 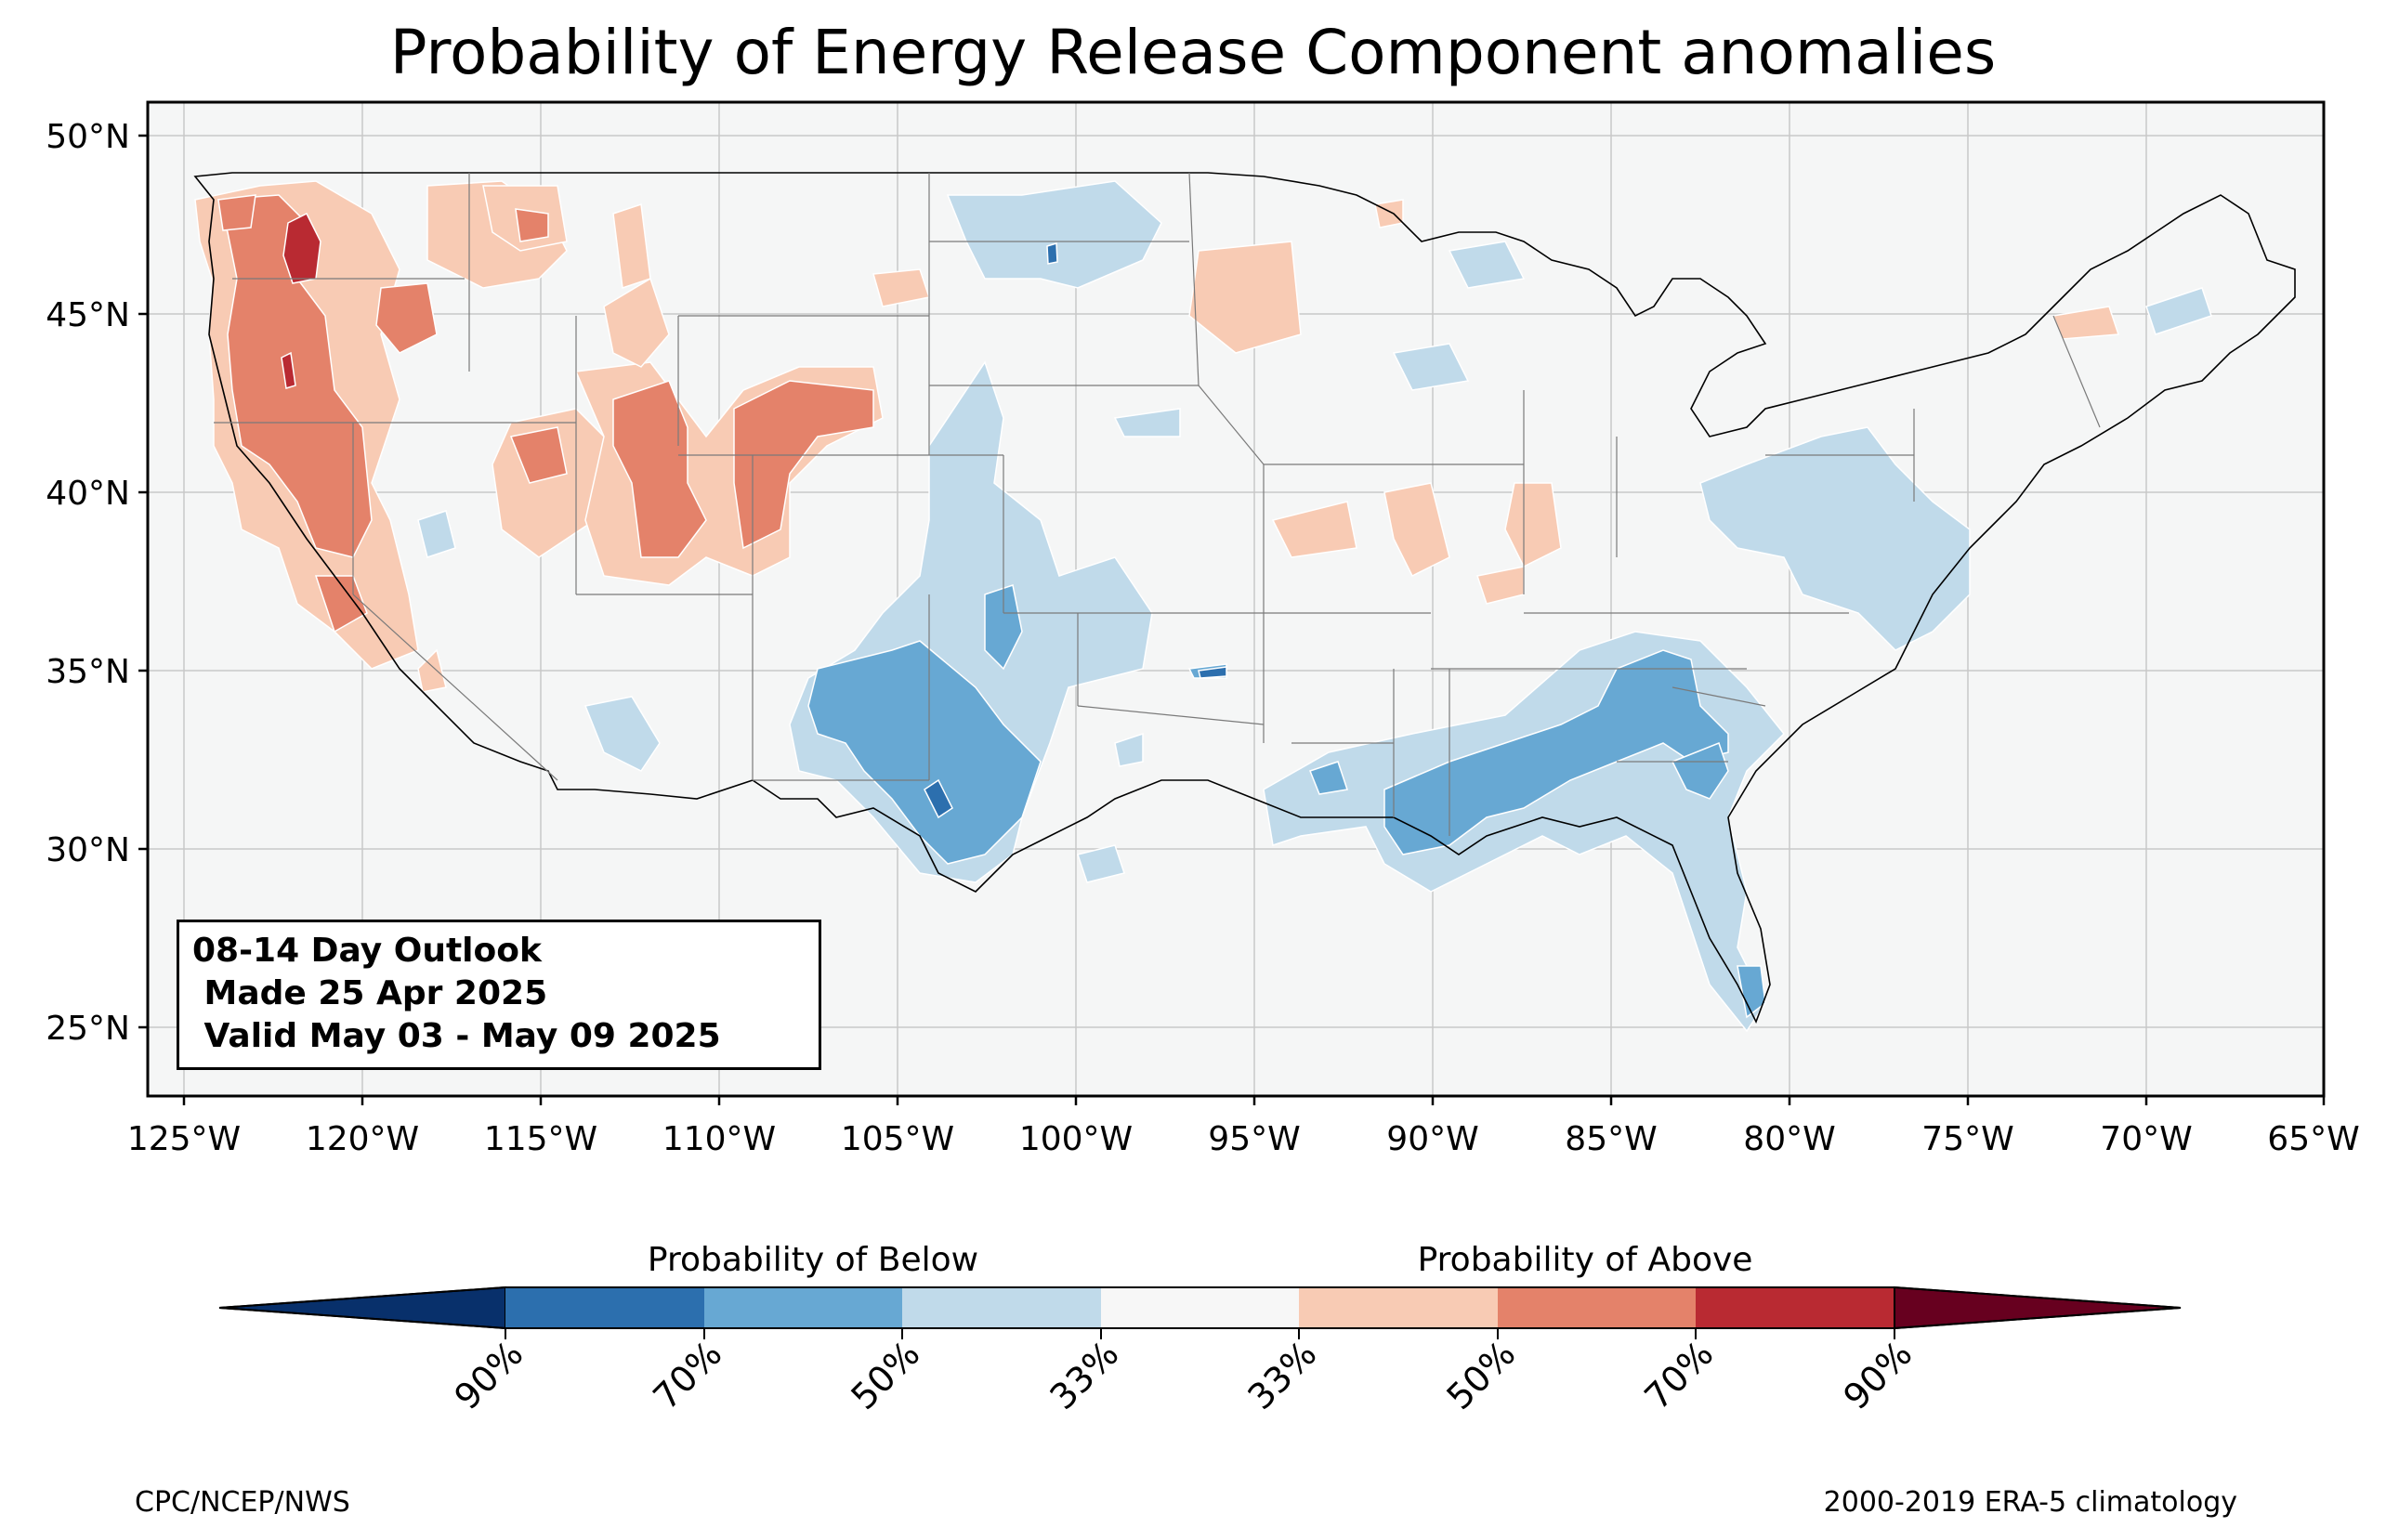 I want to click on colorbar-below-label: Probability of Below, so click(x=813, y=1260).